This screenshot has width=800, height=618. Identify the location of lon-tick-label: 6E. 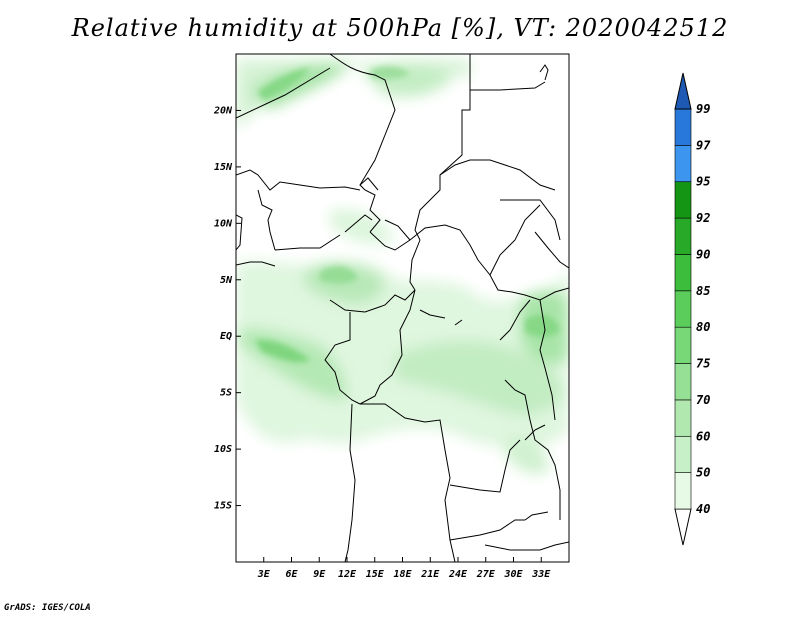
(291, 574).